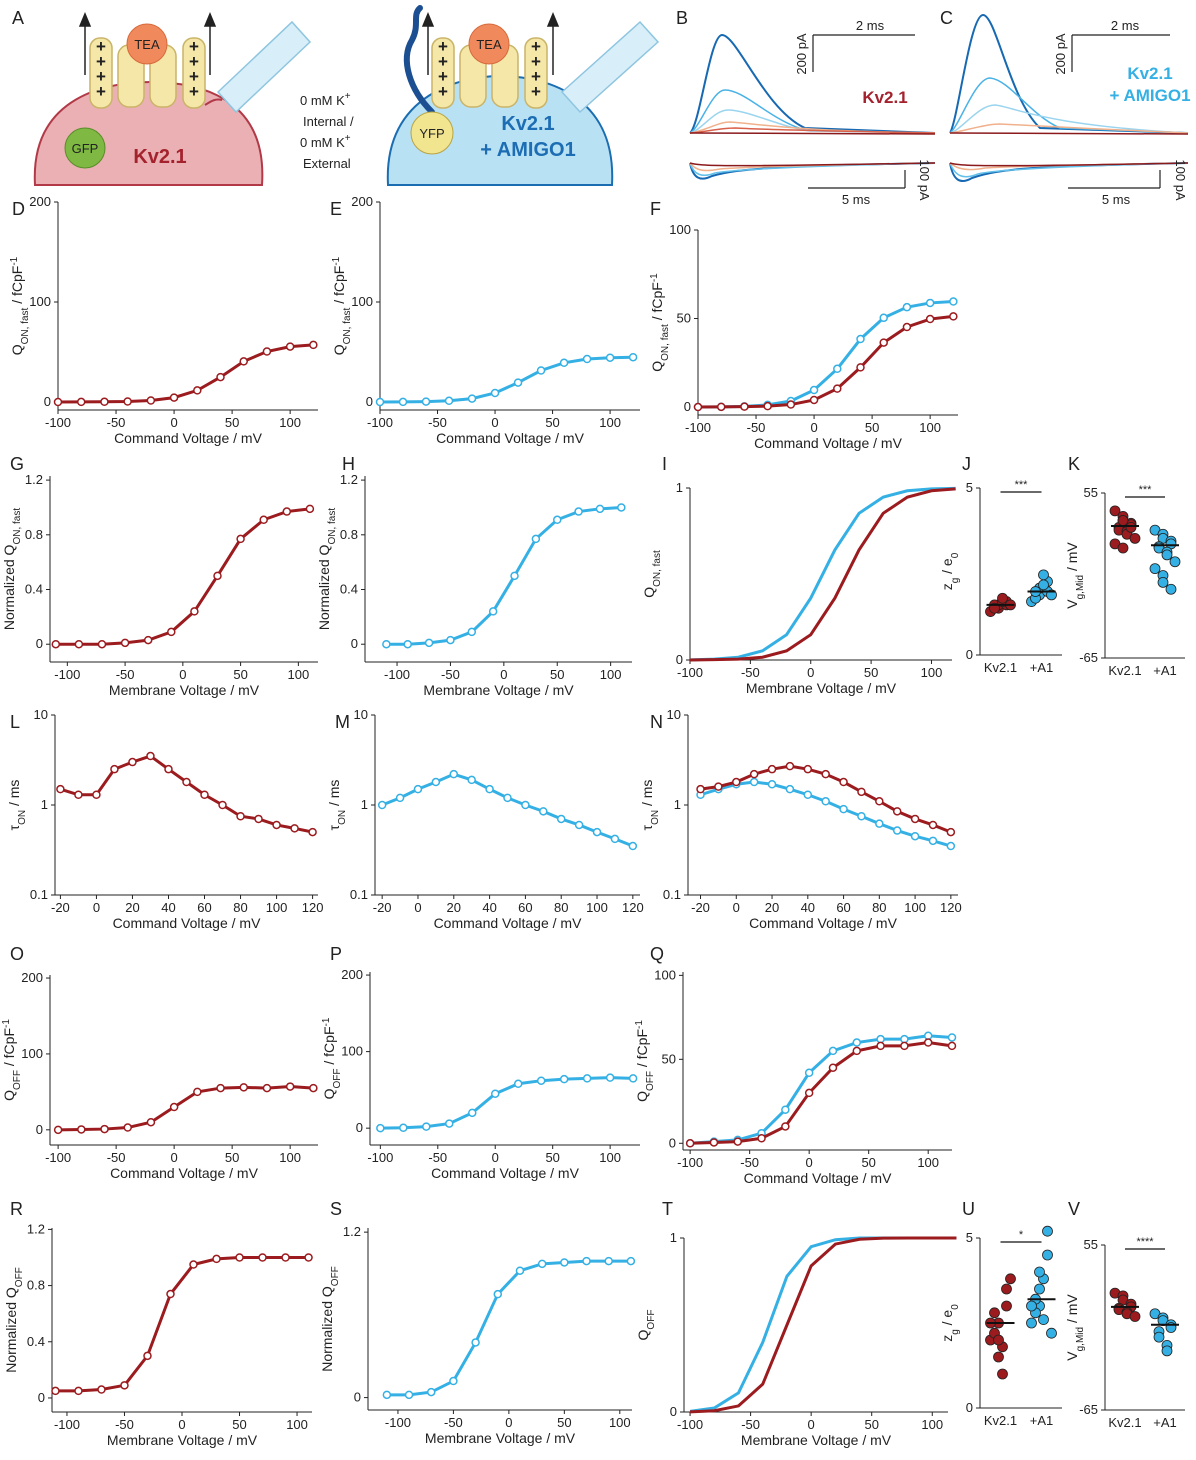 The width and height of the screenshot is (1196, 1460). Describe the element at coordinates (342, 722) in the screenshot. I see `panel-label: M` at that location.